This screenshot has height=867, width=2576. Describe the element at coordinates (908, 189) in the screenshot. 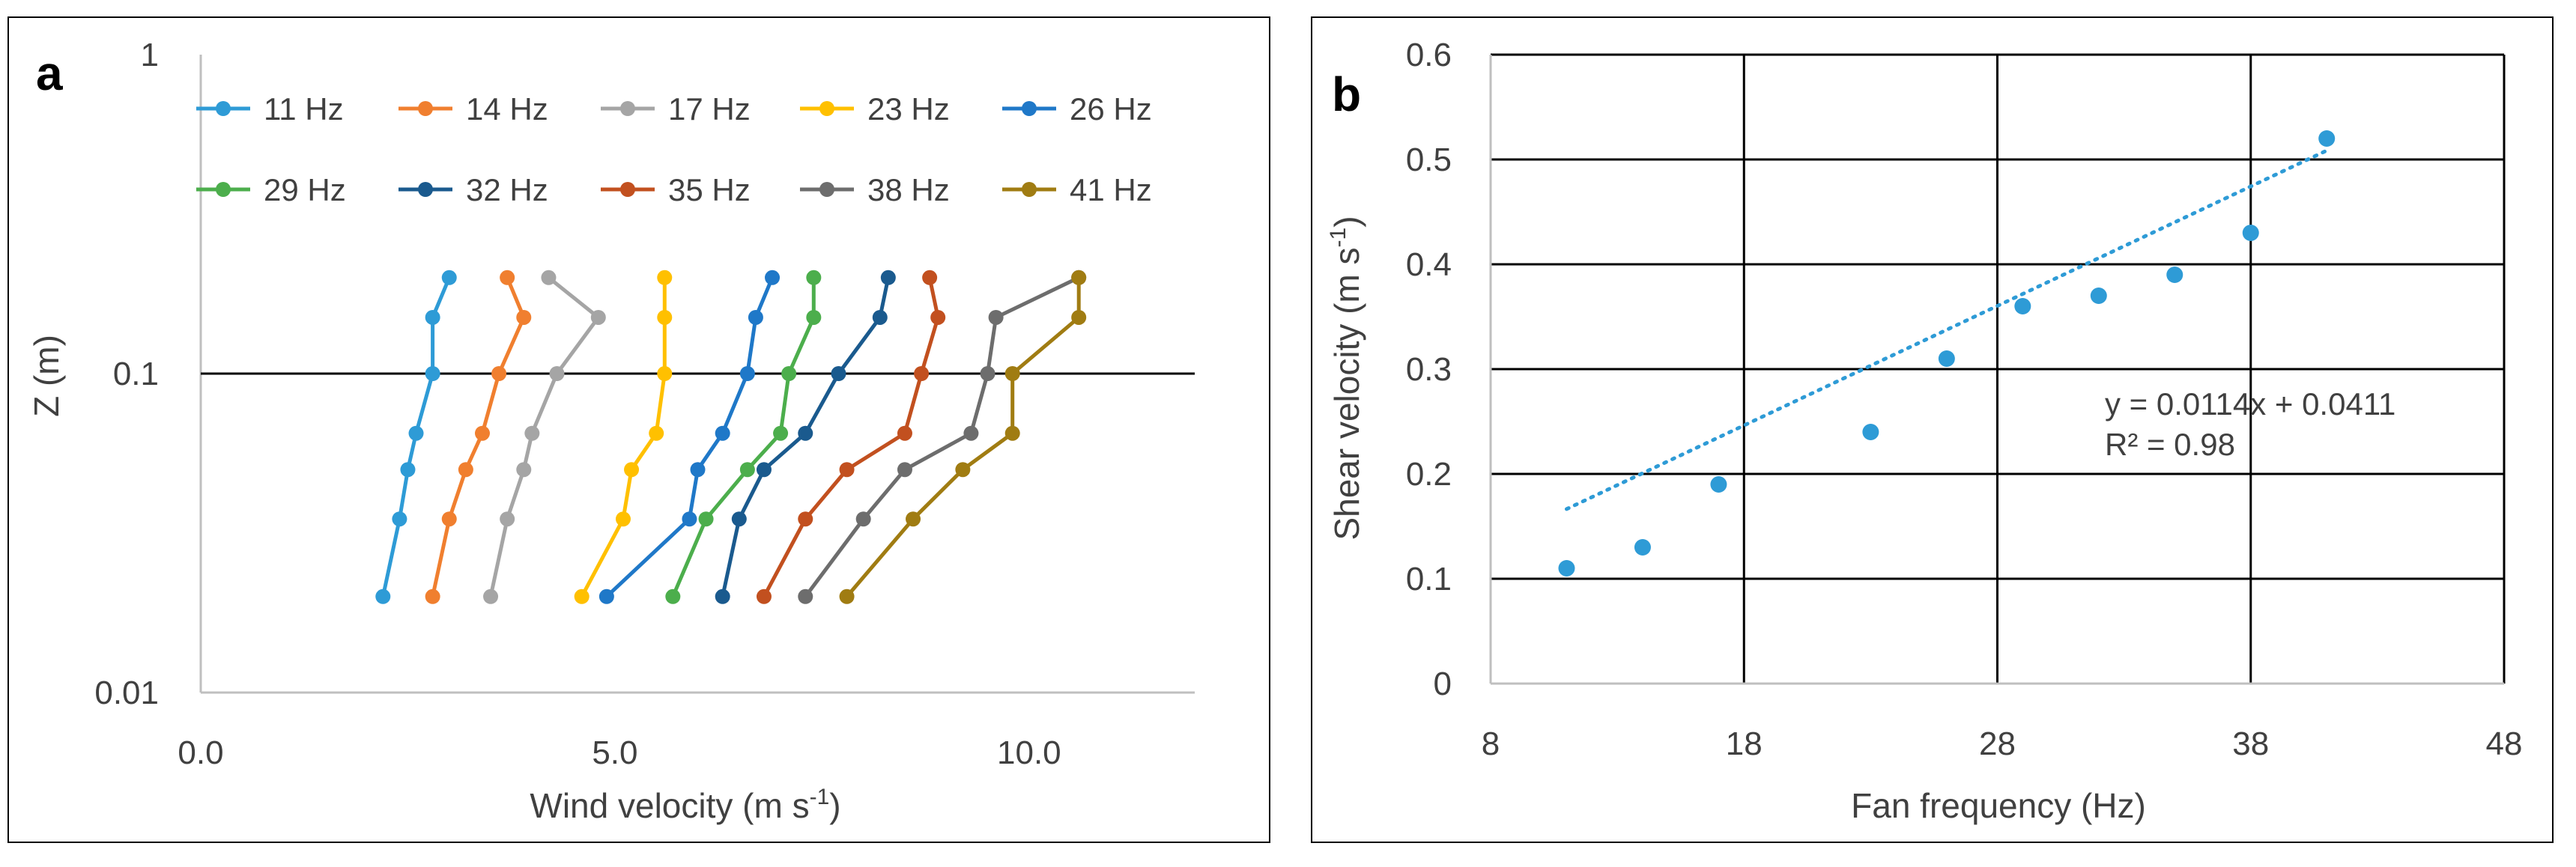

I see `legend-label: 38 Hz` at that location.